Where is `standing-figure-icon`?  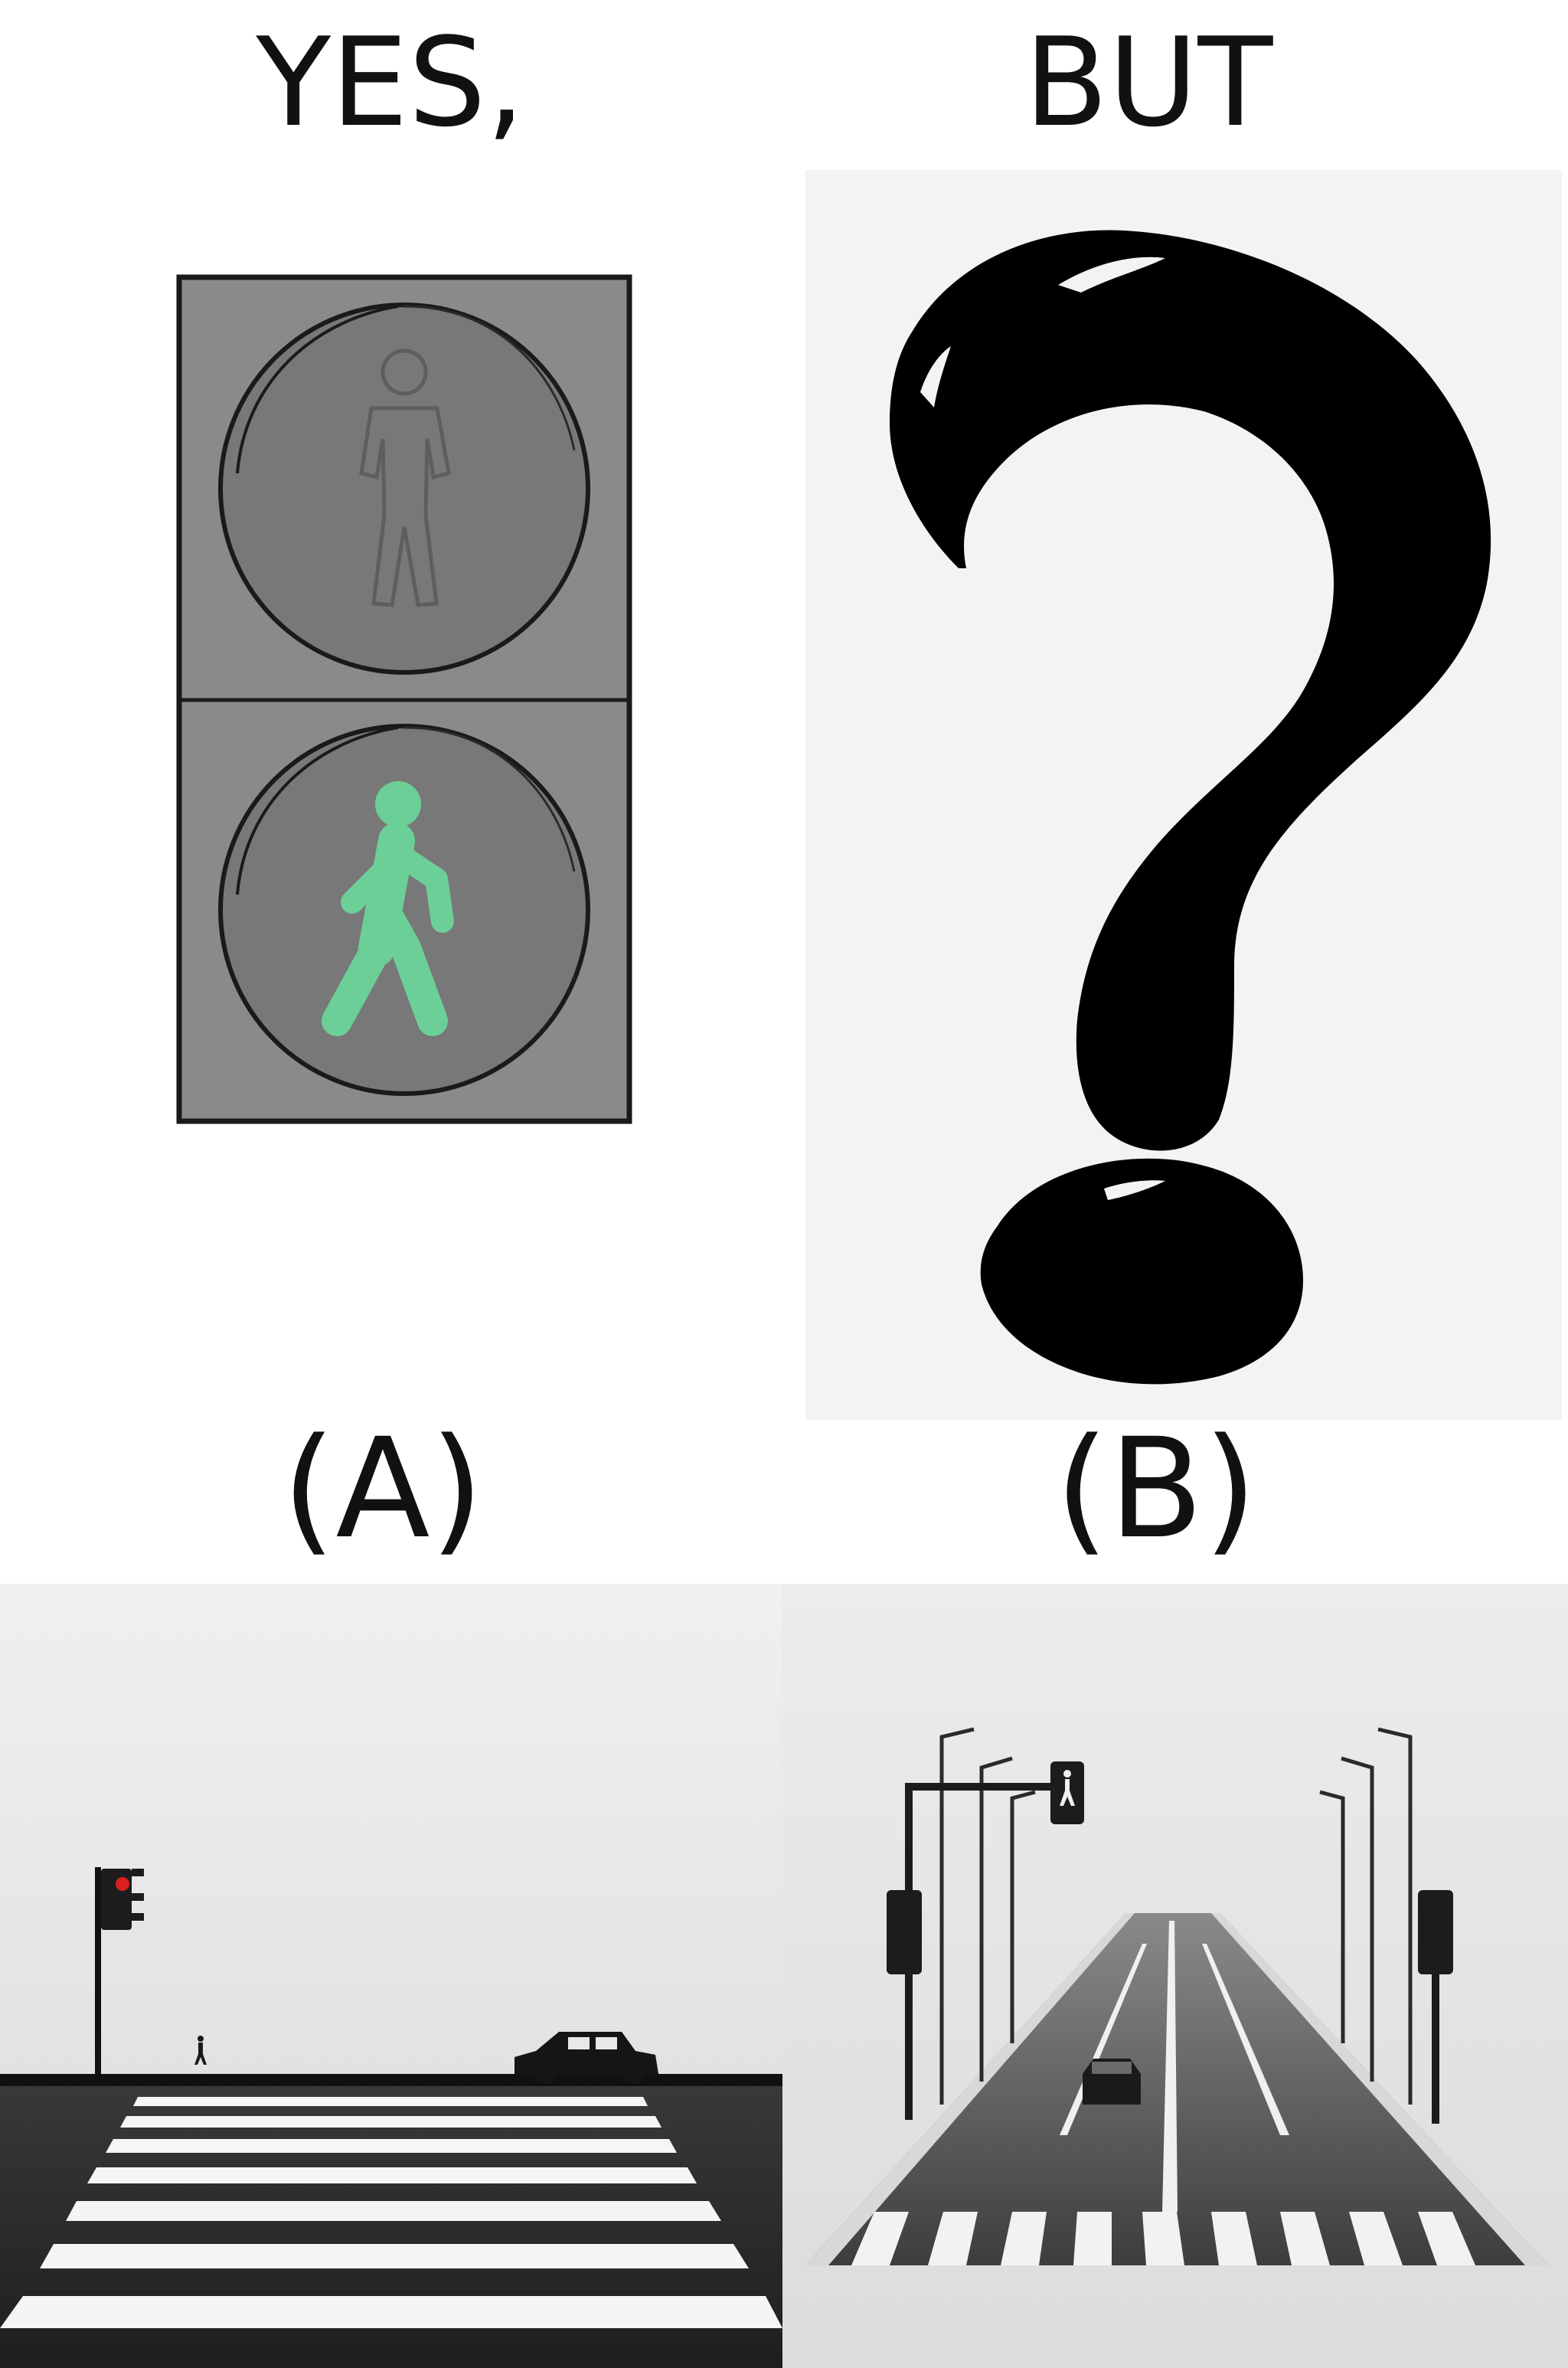 standing-figure-icon is located at coordinates (405, 477).